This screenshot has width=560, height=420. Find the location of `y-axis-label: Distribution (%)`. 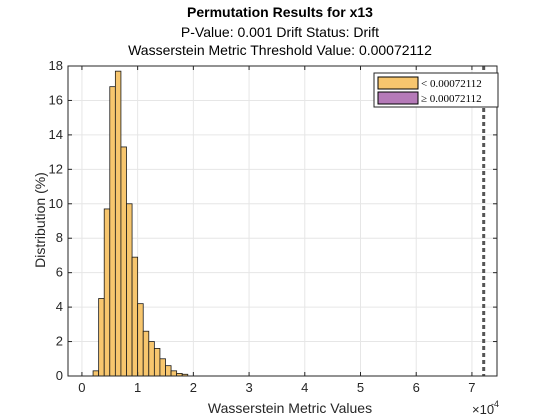

y-axis-label: Distribution (%) is located at coordinates (40, 220).